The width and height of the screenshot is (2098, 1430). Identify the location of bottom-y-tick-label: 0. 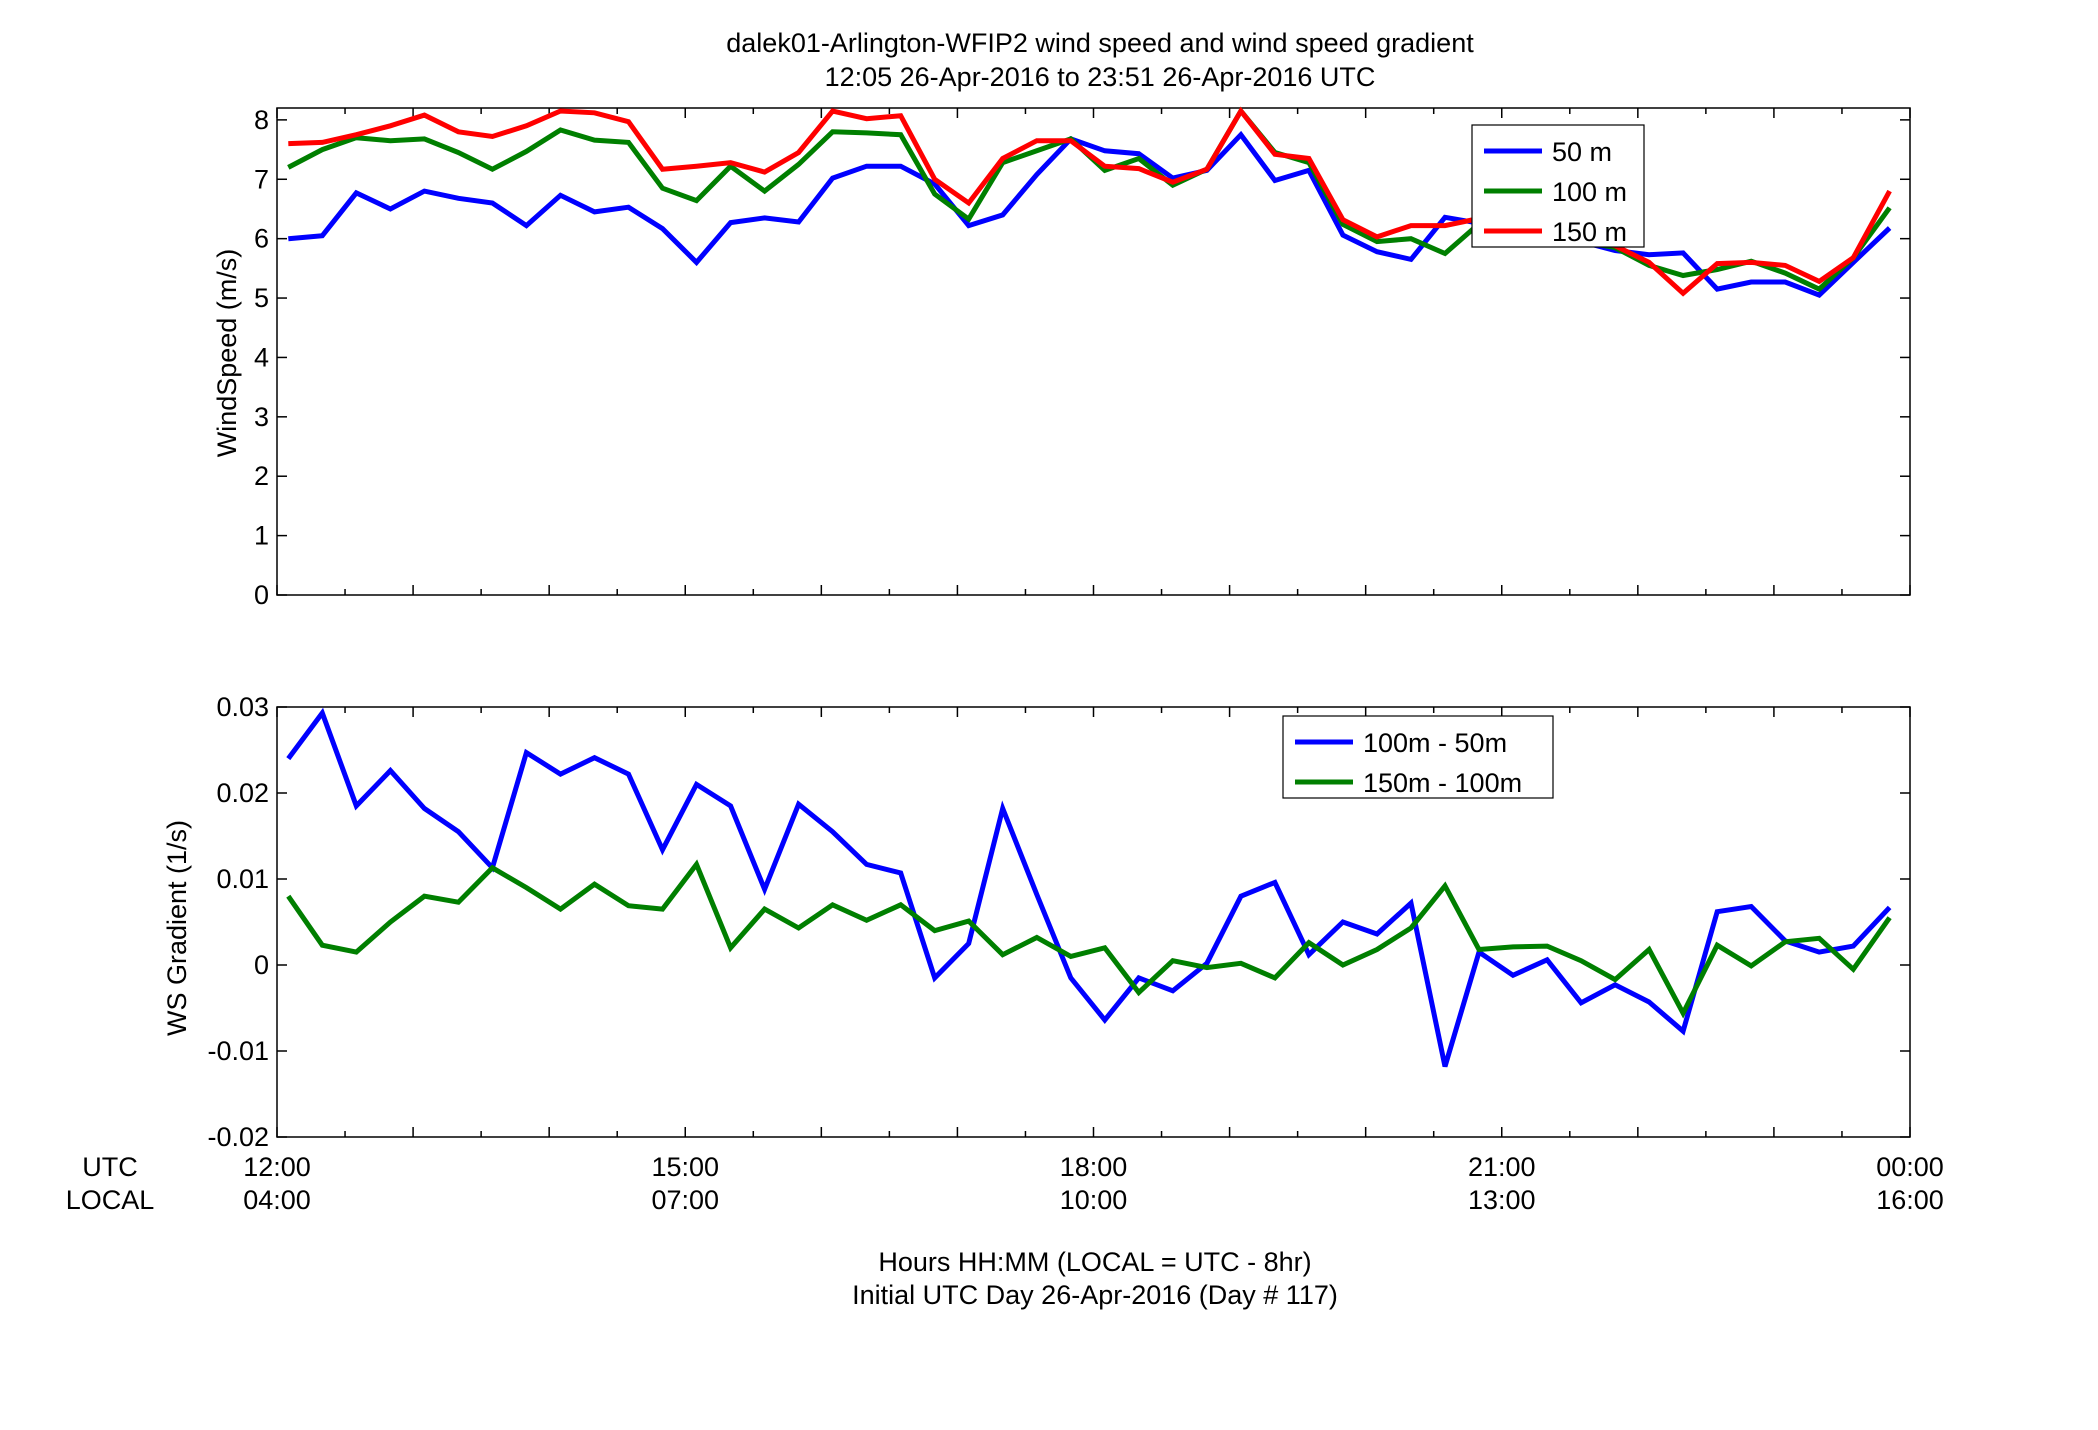
(261, 965).